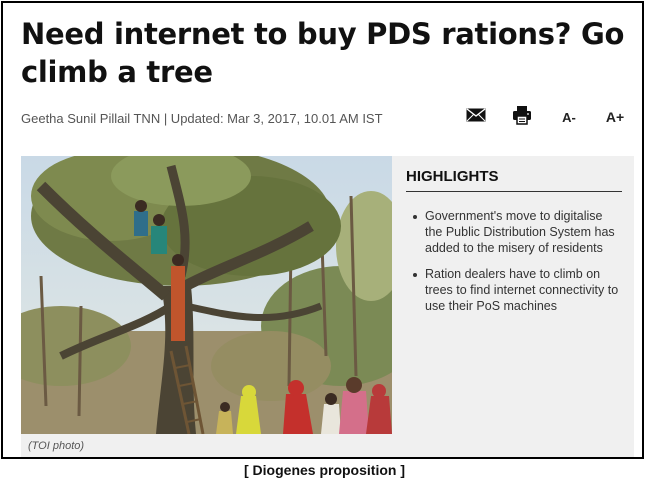  What do you see at coordinates (514, 180) in the screenshot?
I see `highlights-title: HIGHLIGHTS` at bounding box center [514, 180].